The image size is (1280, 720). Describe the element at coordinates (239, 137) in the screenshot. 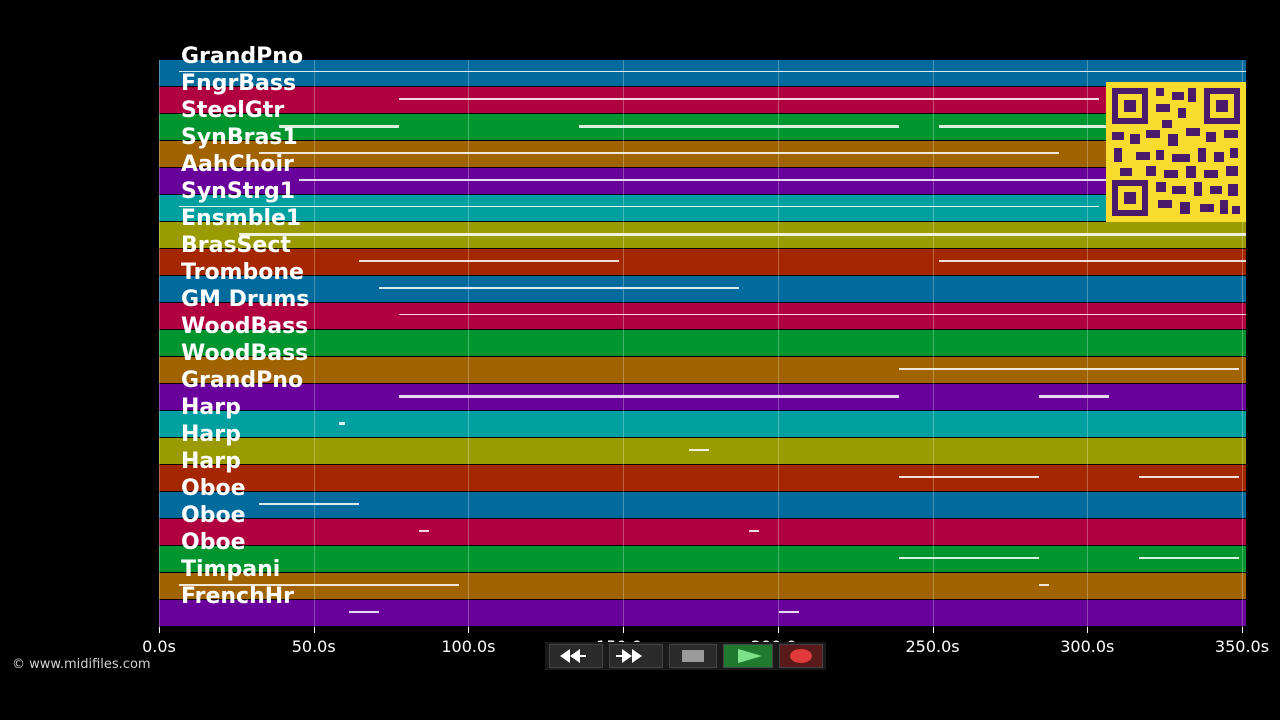

I see `track-label: SynBras1` at that location.